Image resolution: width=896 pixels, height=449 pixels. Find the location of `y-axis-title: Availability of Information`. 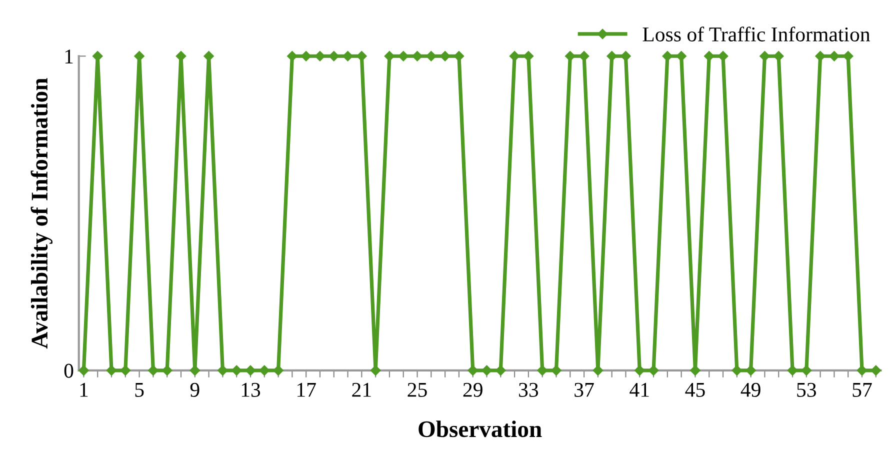

y-axis-title: Availability of Information is located at coordinates (41, 213).